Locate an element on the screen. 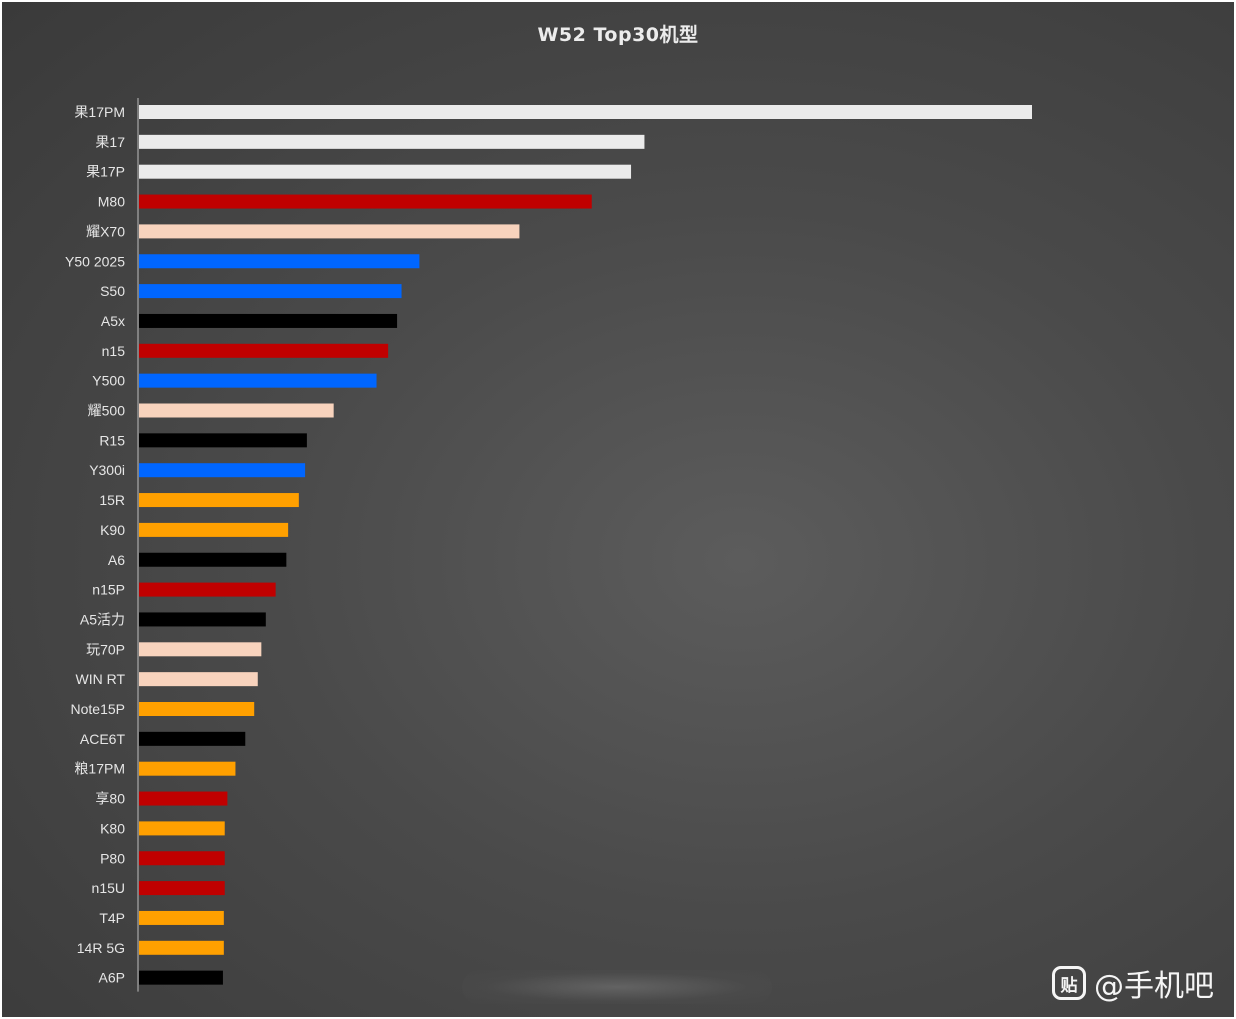 The height and width of the screenshot is (1019, 1236). category-label: S50 is located at coordinates (112, 291).